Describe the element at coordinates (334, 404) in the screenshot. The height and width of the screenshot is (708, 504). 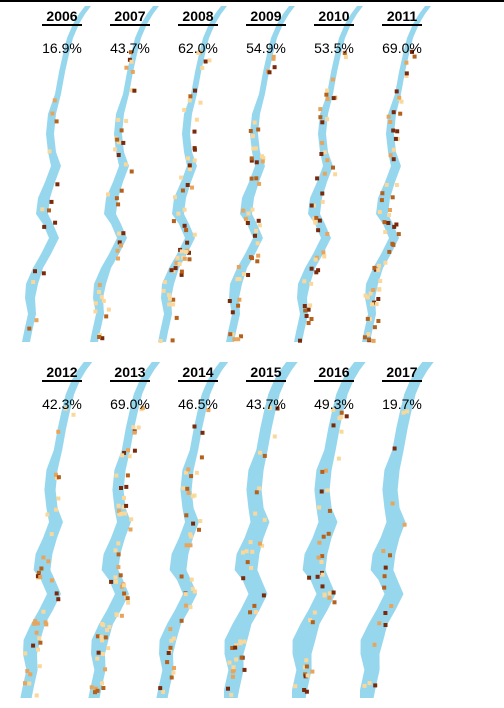
I see `percent-label: 49.3%` at that location.